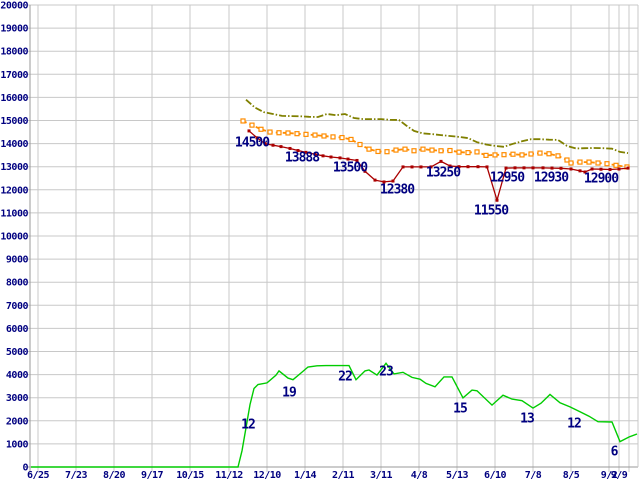 Image resolution: width=640 pixels, height=480 pixels. Describe the element at coordinates (14, 190) in the screenshot. I see `y-tick-label: 12000` at that location.